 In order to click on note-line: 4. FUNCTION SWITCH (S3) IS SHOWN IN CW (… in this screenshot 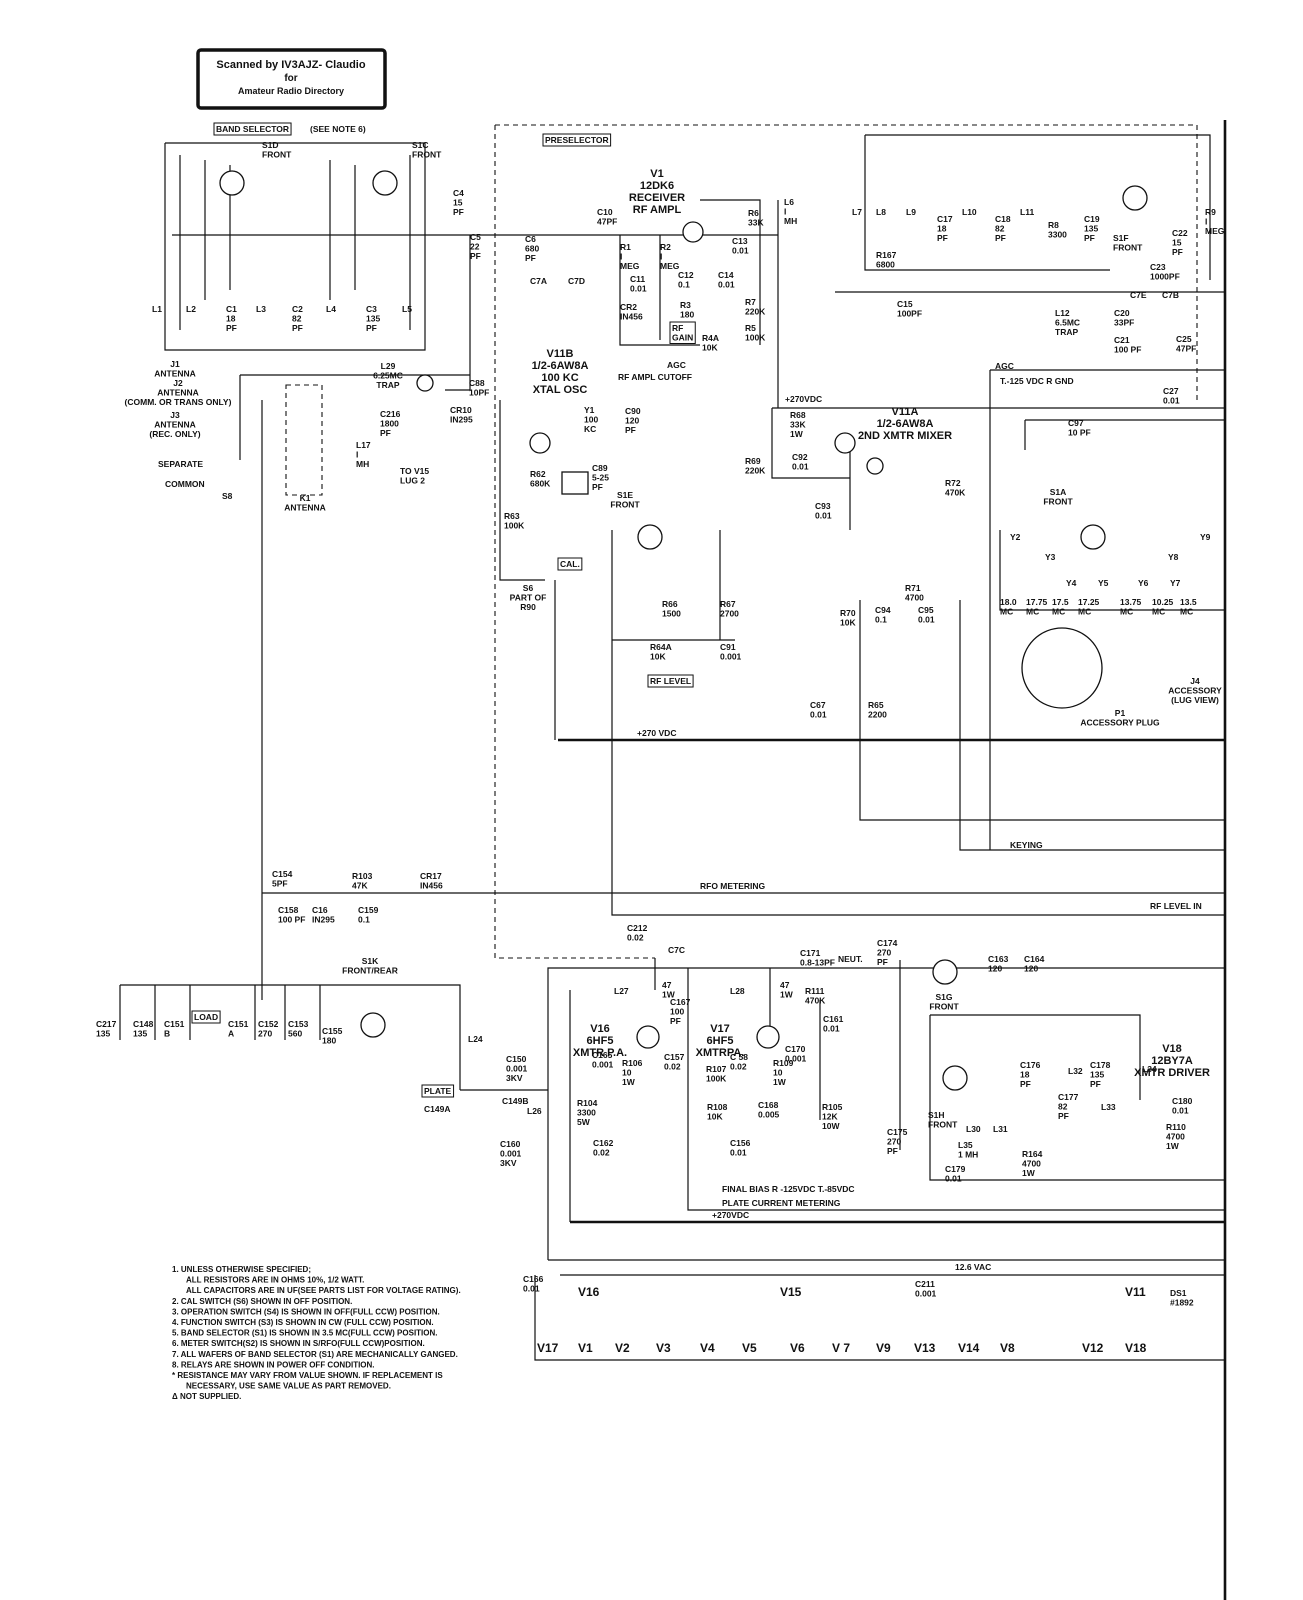, I will do `click(303, 1322)`.